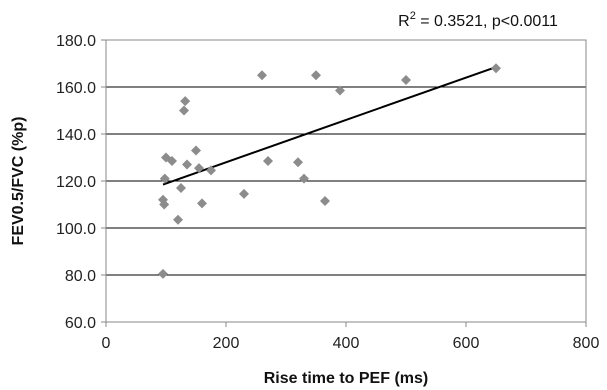 This screenshot has width=607, height=390. What do you see at coordinates (80, 323) in the screenshot?
I see `y-tick-label: 60.0` at bounding box center [80, 323].